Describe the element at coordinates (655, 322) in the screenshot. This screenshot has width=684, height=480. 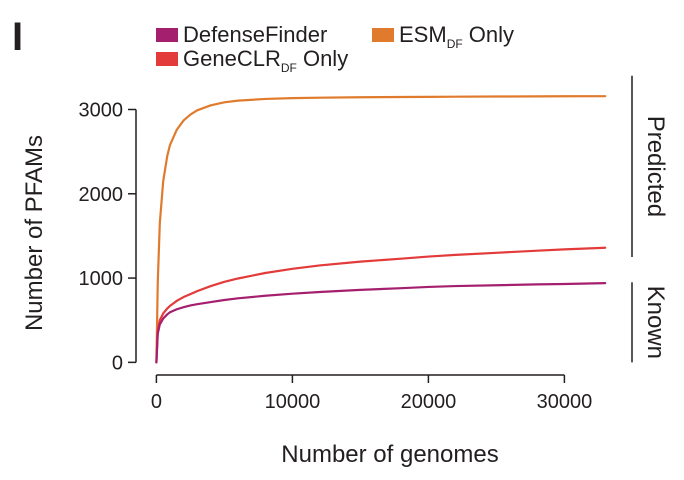
I see `bracket-label-known: Known` at that location.